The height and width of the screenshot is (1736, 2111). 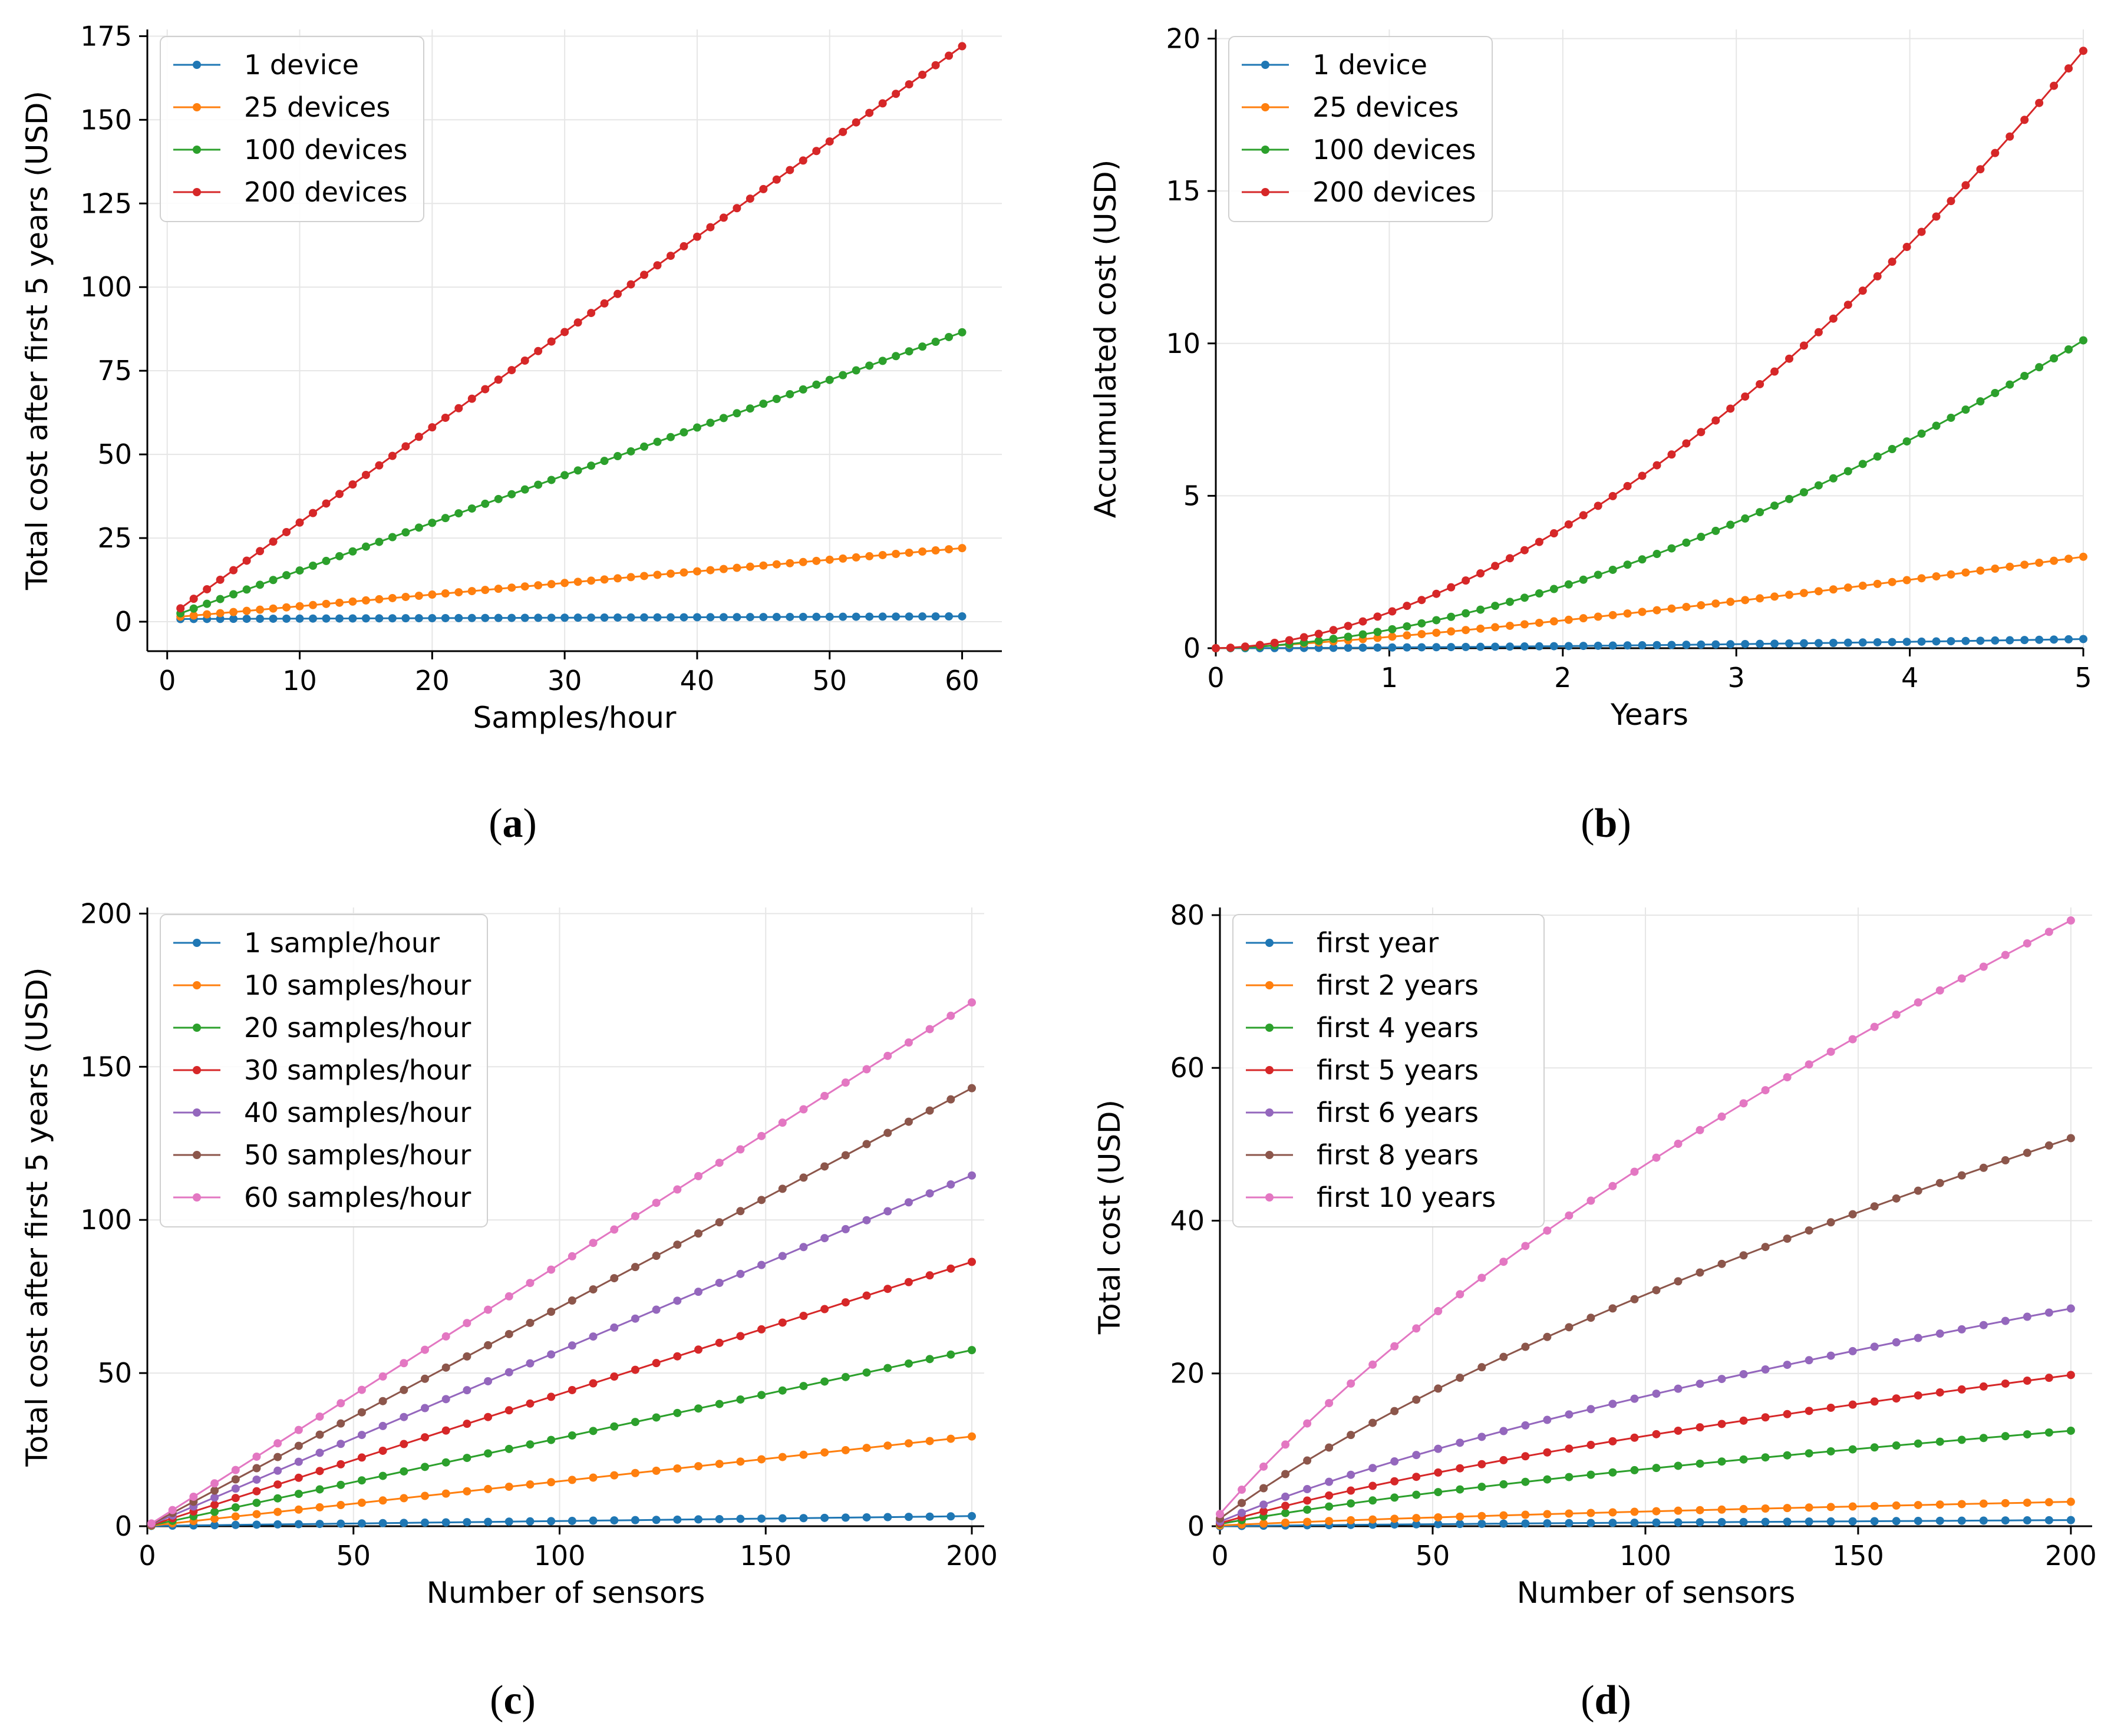 What do you see at coordinates (106, 203) in the screenshot?
I see `y-tick-label: 125` at bounding box center [106, 203].